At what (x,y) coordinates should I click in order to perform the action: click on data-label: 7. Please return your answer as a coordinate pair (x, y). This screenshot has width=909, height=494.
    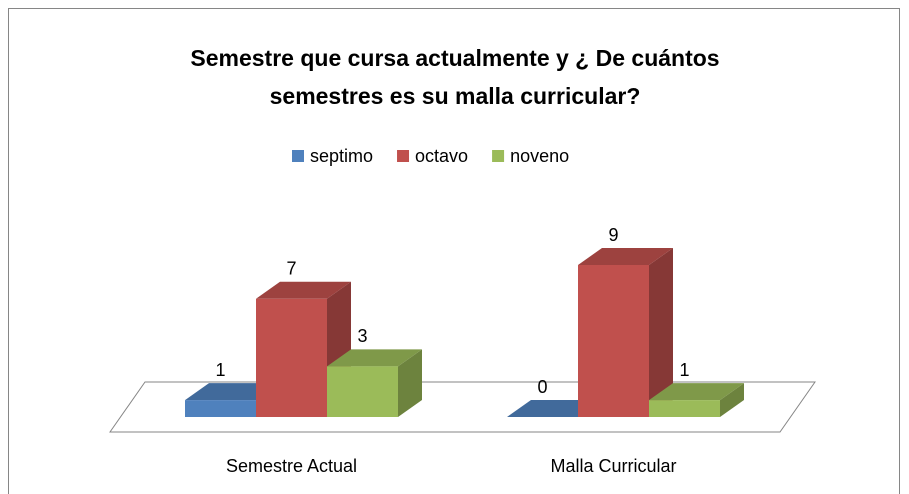
    Looking at the image, I should click on (291, 269).